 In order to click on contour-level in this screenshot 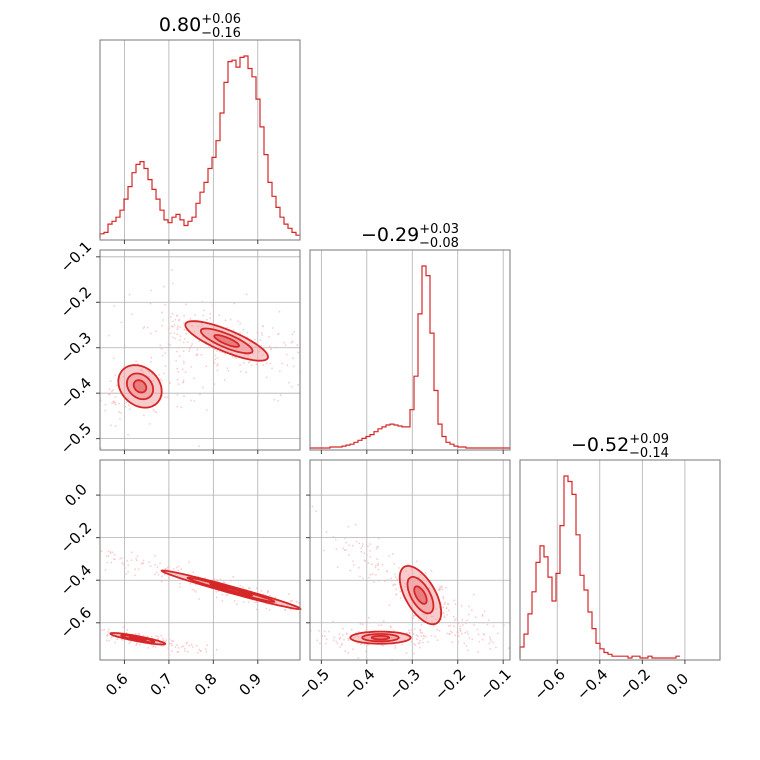, I will do `click(231, 590)`.